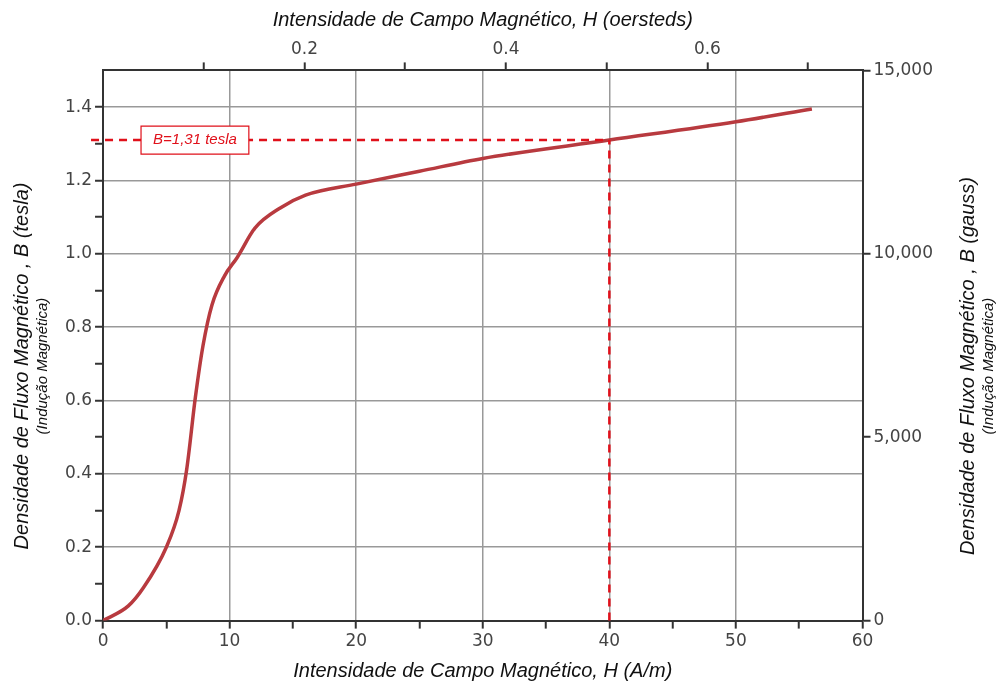 This screenshot has height=691, width=1006. Describe the element at coordinates (609, 640) in the screenshot. I see `x-tick-label: 40` at that location.